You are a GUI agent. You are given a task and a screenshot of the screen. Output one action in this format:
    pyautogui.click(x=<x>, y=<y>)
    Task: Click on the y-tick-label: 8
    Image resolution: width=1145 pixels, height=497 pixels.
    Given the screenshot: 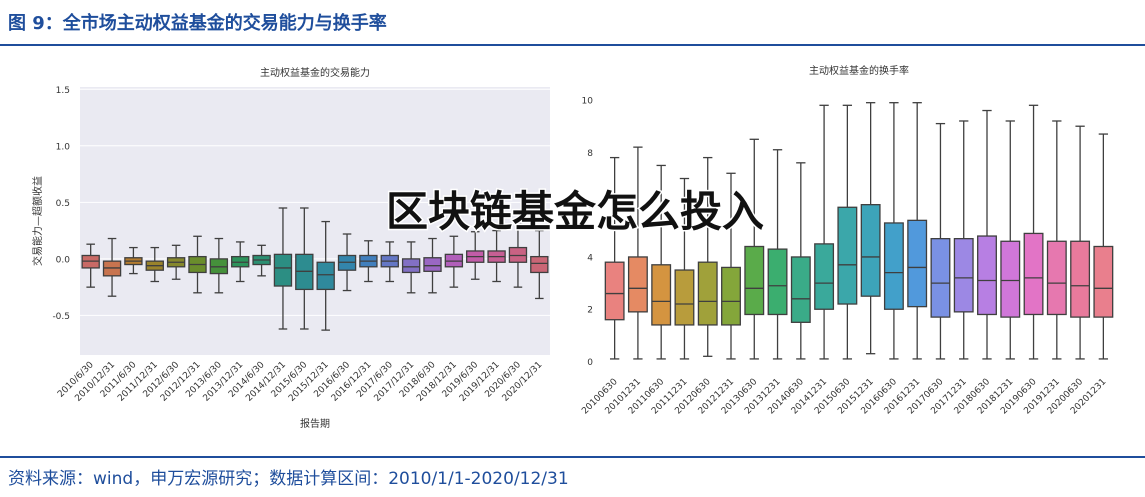 What is the action you would take?
    pyautogui.click(x=590, y=154)
    